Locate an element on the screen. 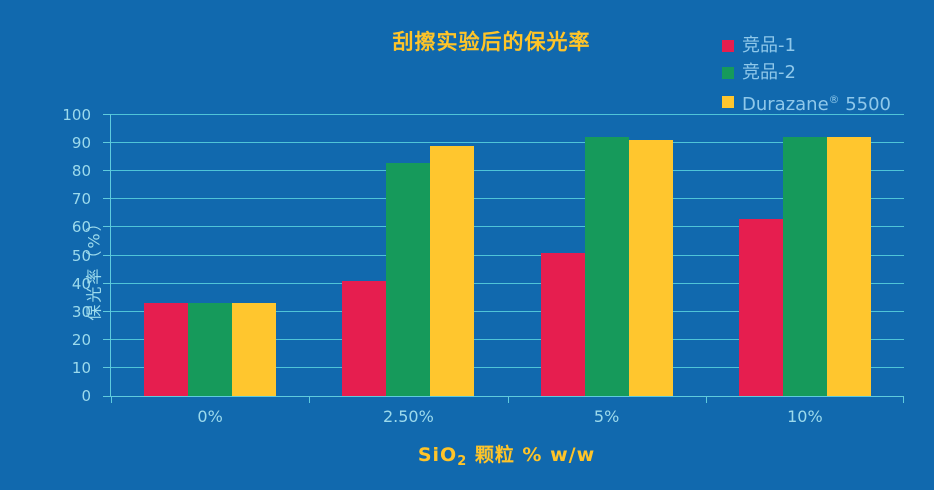 The image size is (934, 490). y-tick-label: 40 is located at coordinates (81, 283).